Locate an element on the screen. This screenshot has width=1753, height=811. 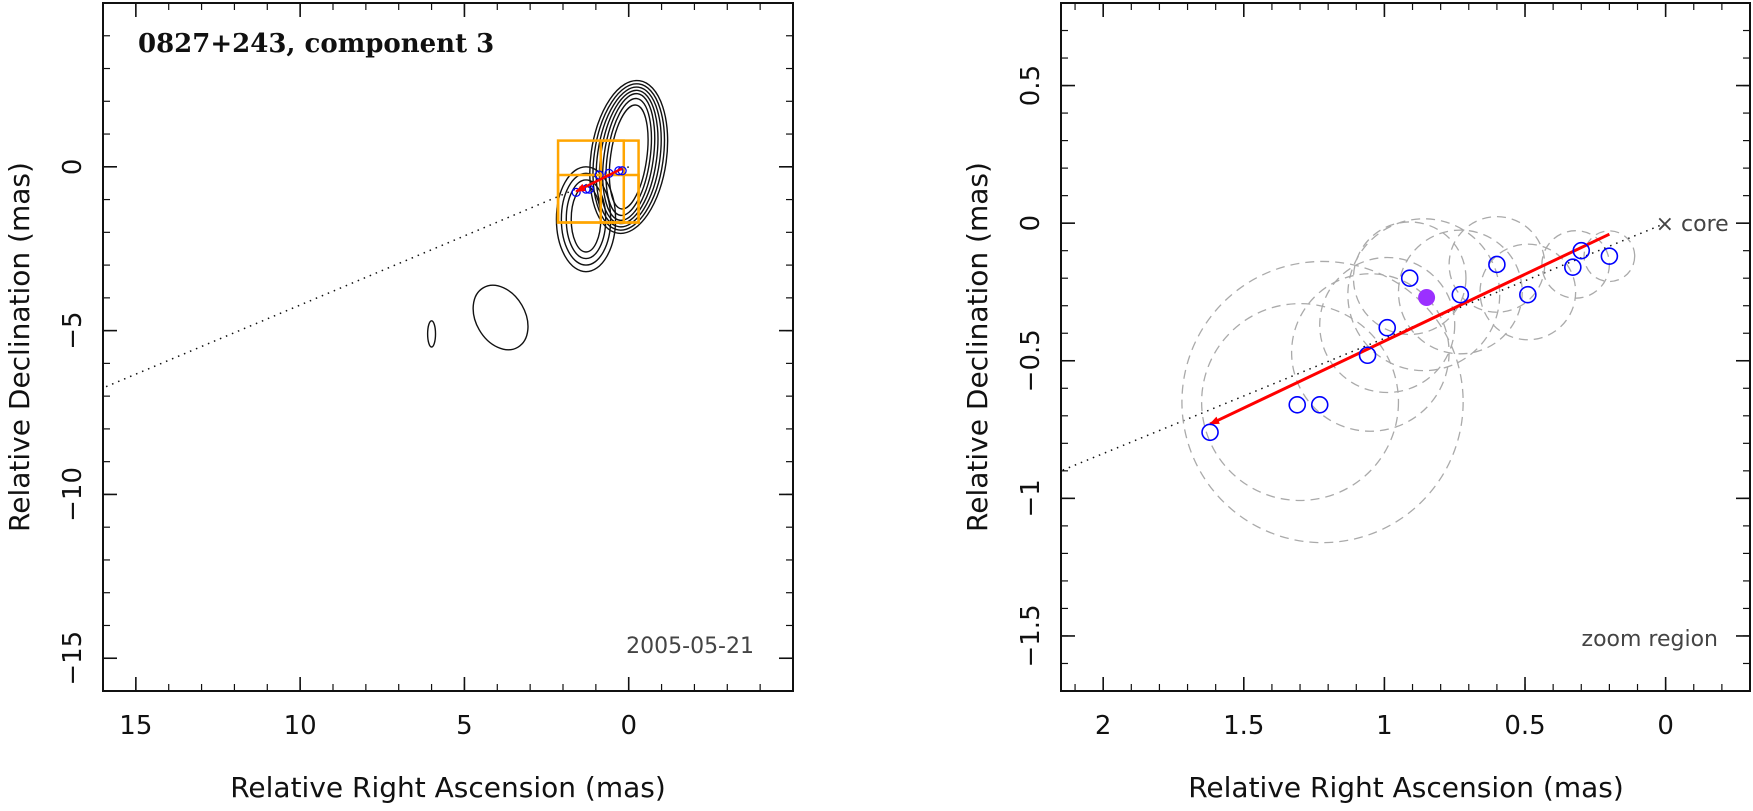
x-tick-label: 10 is located at coordinates (300, 726).